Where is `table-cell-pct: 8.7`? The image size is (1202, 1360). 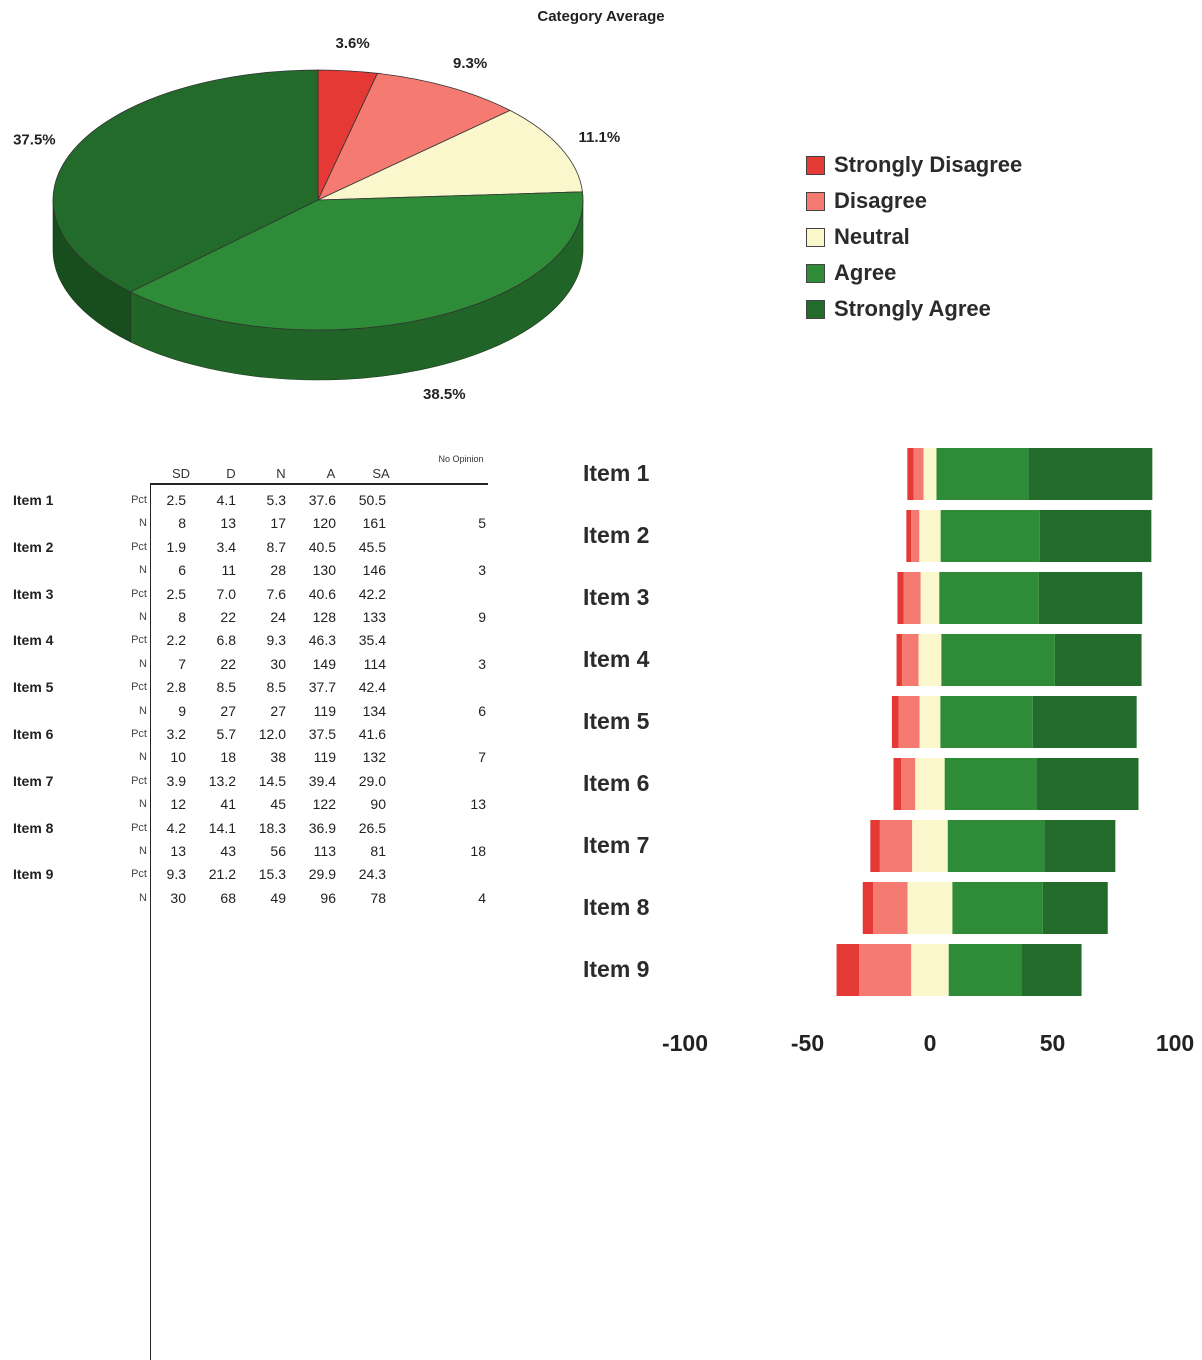
table-cell-pct: 8.7 is located at coordinates (276, 546).